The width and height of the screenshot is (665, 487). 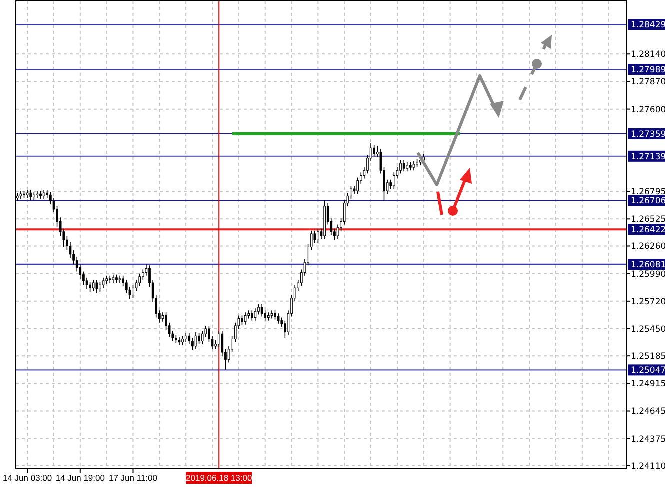 What do you see at coordinates (648, 385) in the screenshot?
I see `y-tick-label: 1.24915` at bounding box center [648, 385].